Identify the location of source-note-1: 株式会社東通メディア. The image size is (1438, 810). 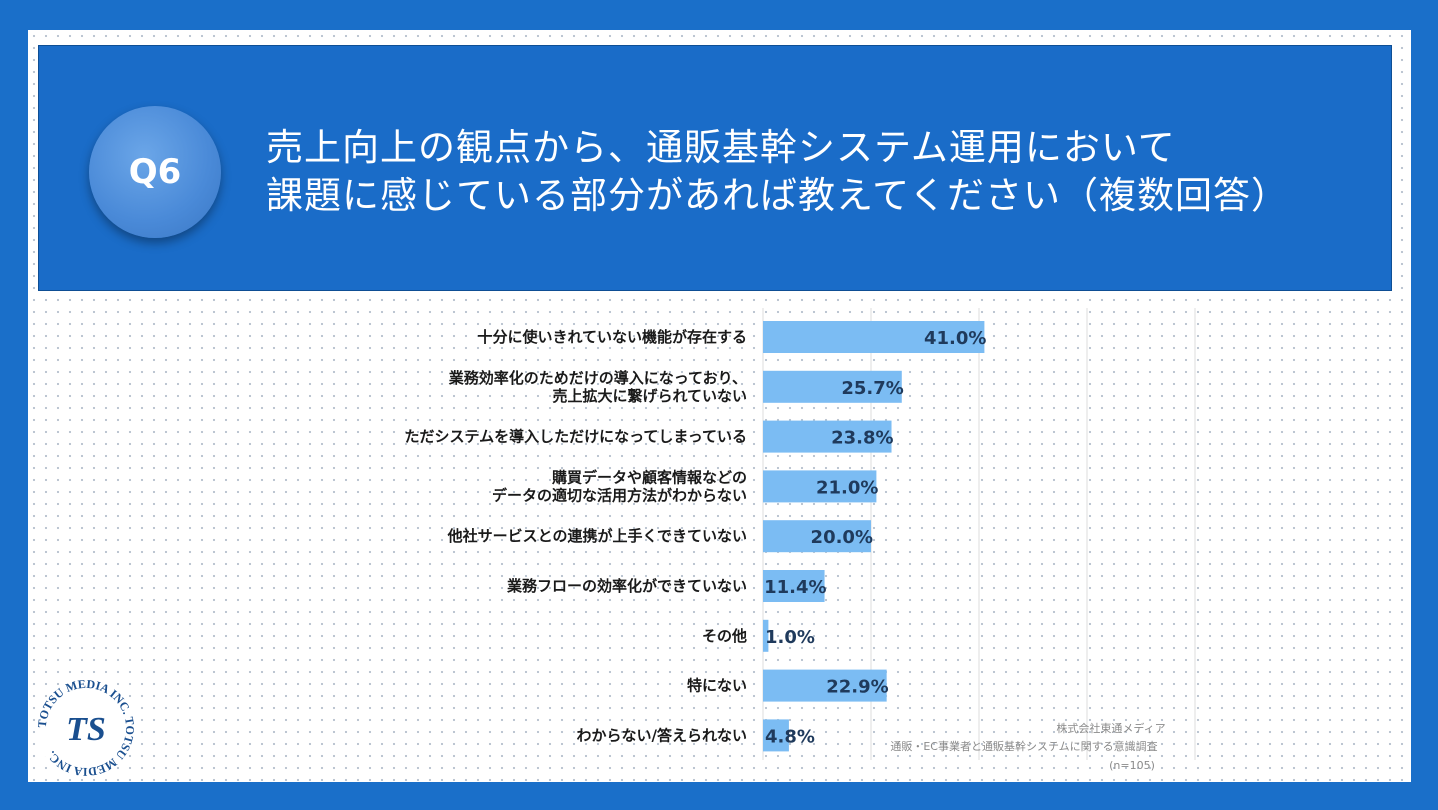
(1110, 728).